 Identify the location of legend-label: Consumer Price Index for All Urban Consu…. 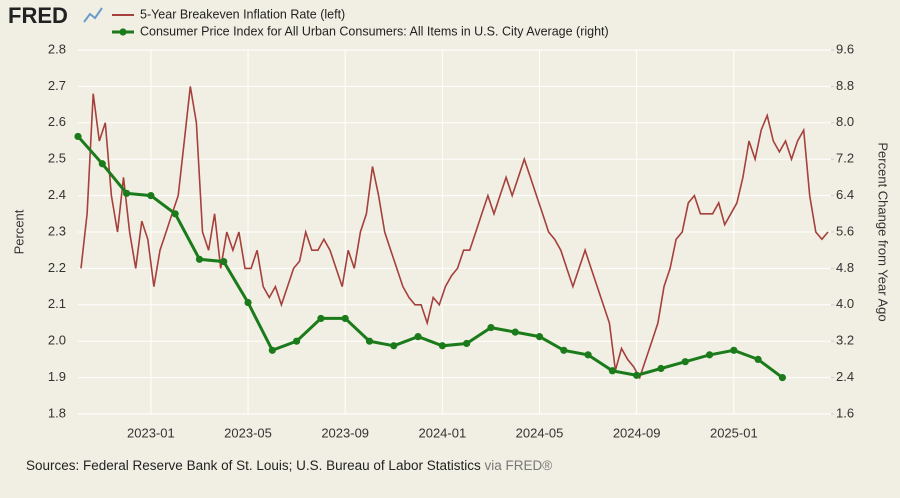
(374, 31).